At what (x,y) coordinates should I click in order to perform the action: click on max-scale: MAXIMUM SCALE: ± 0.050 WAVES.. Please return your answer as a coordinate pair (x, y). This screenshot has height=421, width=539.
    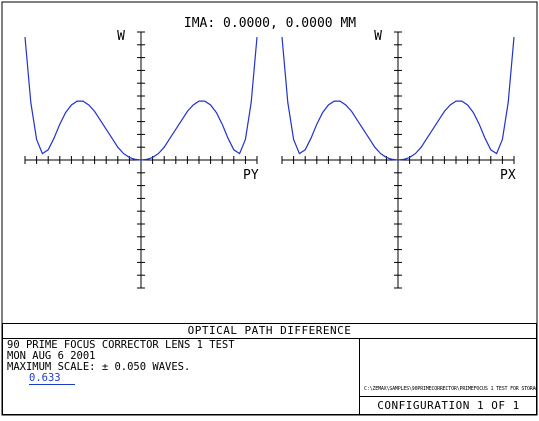
    Looking at the image, I should click on (99, 367).